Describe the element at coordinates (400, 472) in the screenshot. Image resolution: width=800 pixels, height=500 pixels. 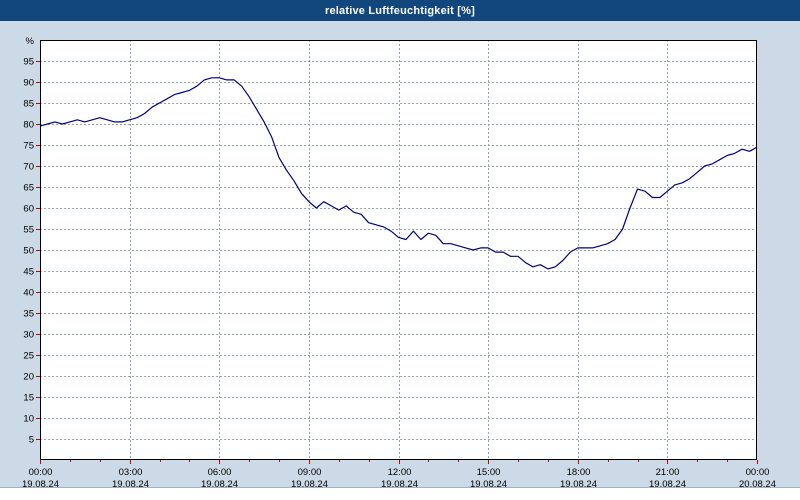
I see `x-tick-time-label: 12:00` at that location.